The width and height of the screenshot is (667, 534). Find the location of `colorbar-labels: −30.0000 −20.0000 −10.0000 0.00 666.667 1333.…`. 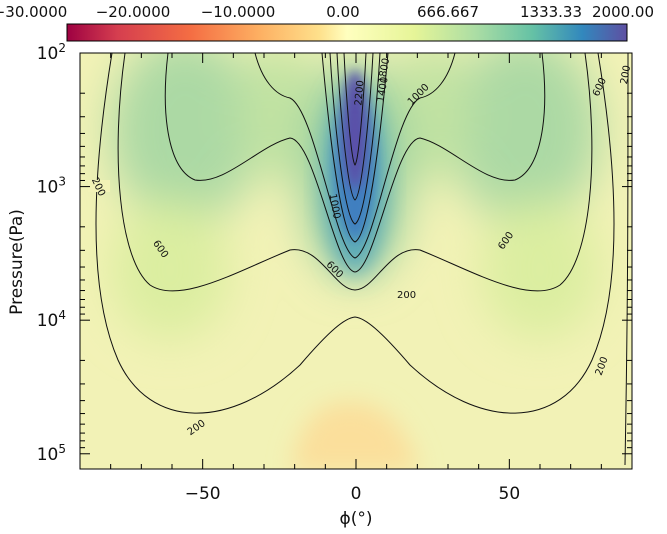

colorbar-labels: −30.0000 −20.0000 −10.0000 0.00 666.667 1333.… is located at coordinates (327, 12).